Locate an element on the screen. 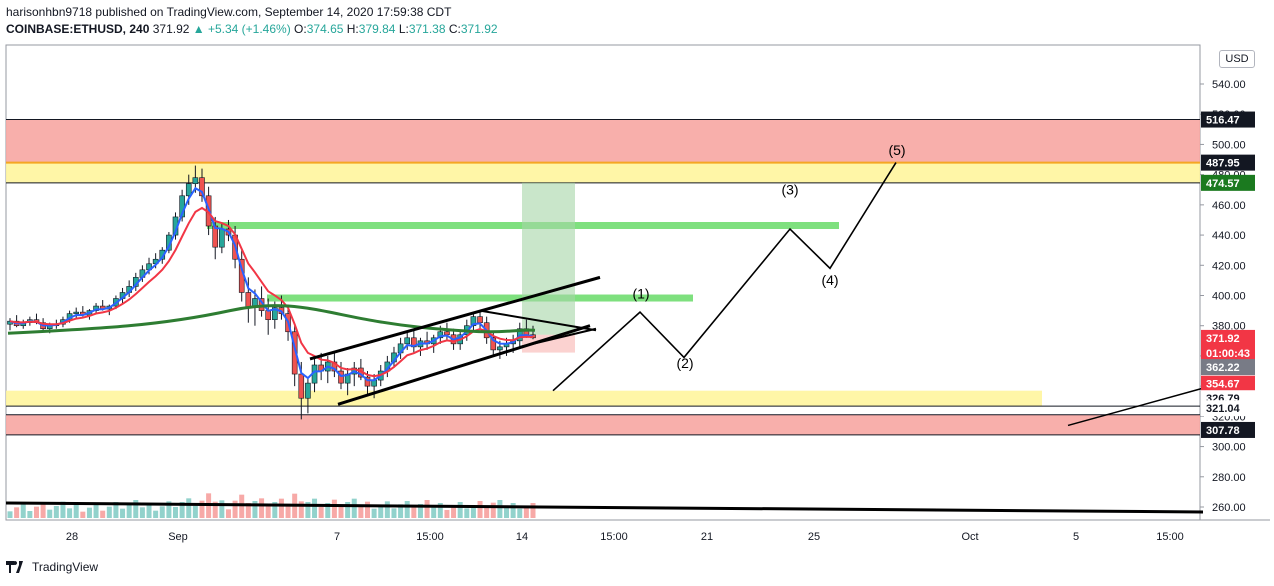 The height and width of the screenshot is (586, 1274). symbol-name: COINBASE:ETHUSD, 240 is located at coordinates (78, 29).